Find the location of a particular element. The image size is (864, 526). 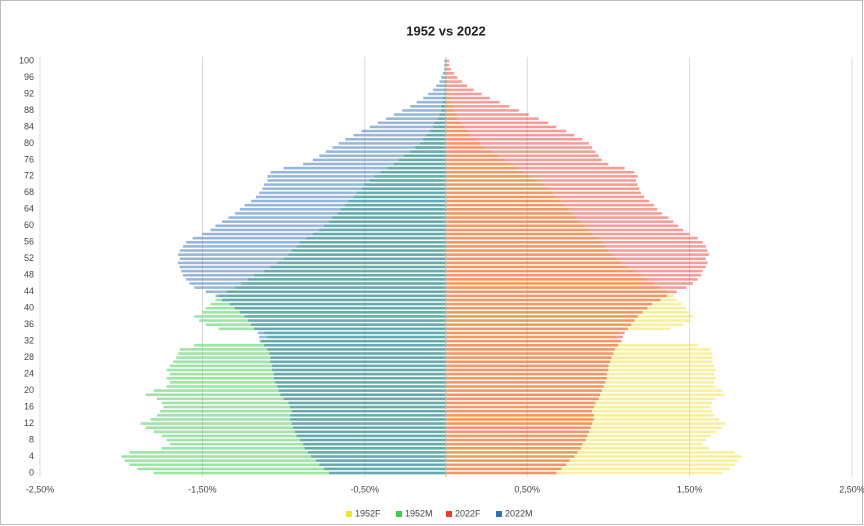

y-tick-label: 40 is located at coordinates (29, 308).